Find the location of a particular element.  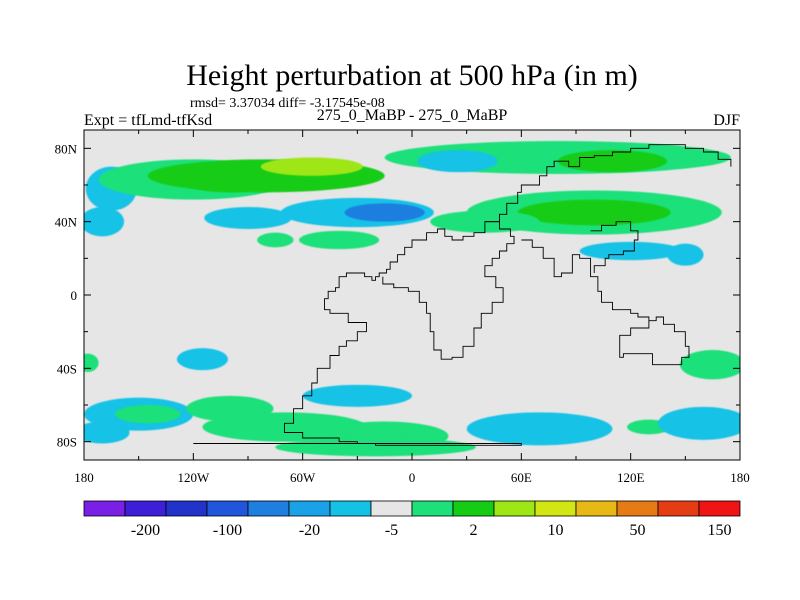

colorbar: -200 -100 -20 -5 2 10 50 150 is located at coordinates (412, 519).